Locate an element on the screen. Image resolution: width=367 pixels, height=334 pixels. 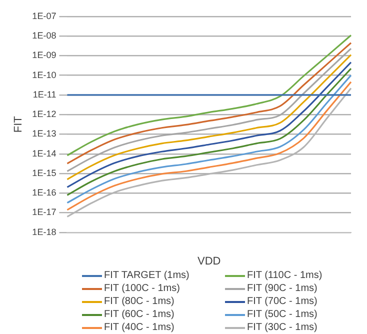
legend-label: FIT (90C - 1ms) is located at coordinates (282, 289).